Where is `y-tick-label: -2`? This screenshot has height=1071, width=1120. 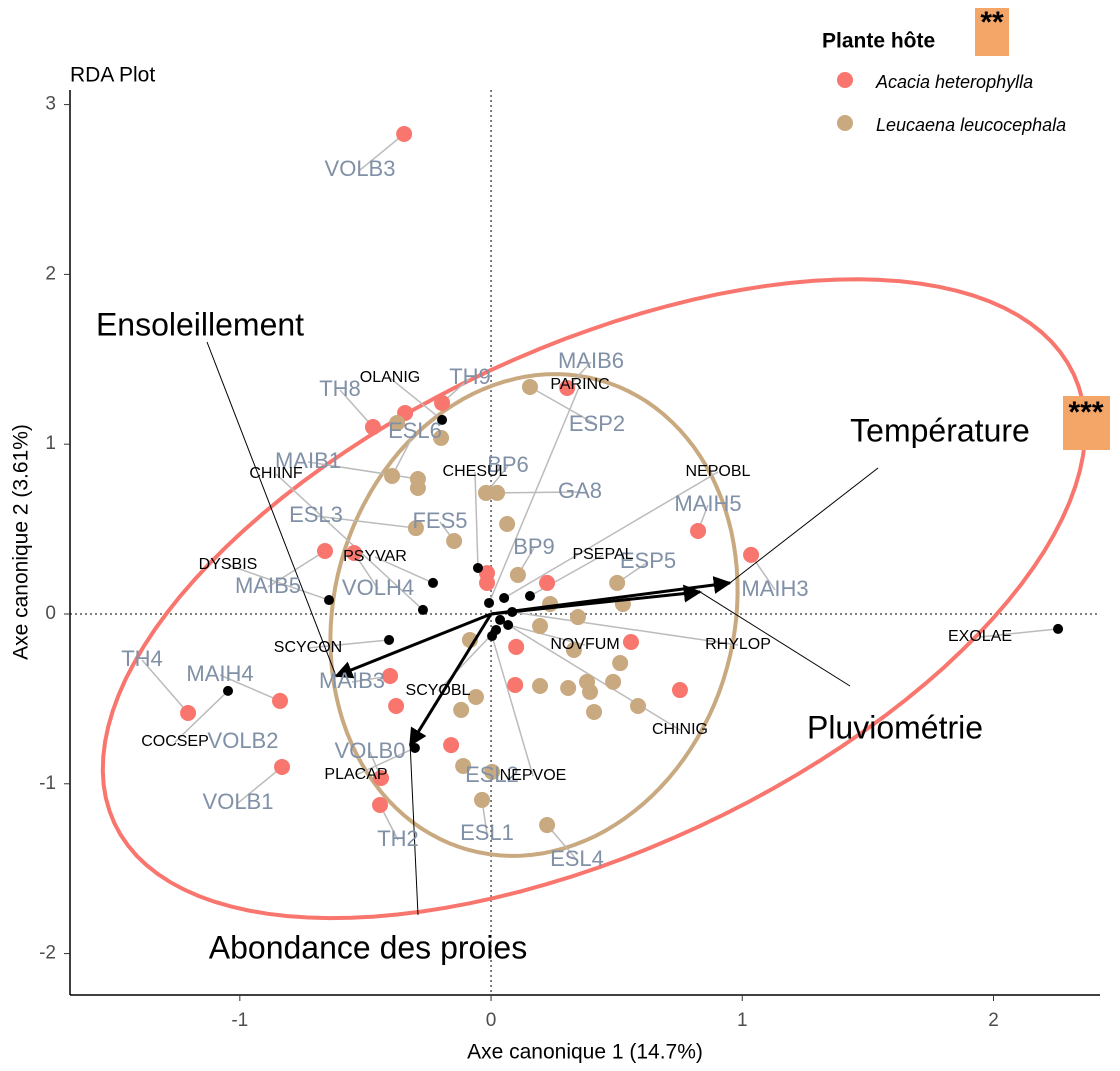
y-tick-label: -2 is located at coordinates (47, 953).